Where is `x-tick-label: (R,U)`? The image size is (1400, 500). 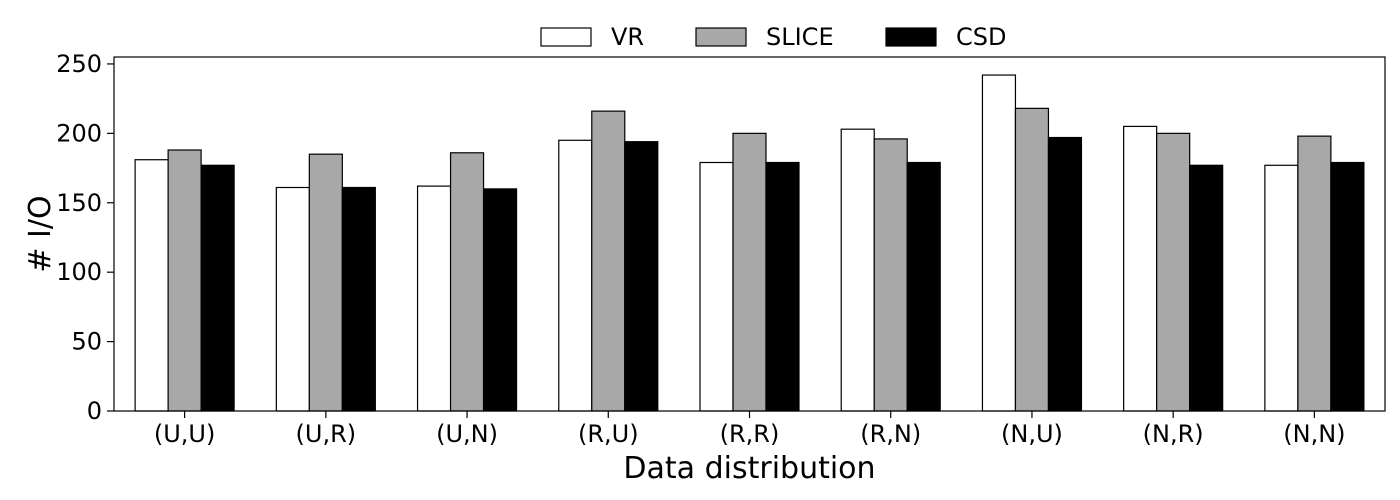
x-tick-label: (R,U) is located at coordinates (608, 434).